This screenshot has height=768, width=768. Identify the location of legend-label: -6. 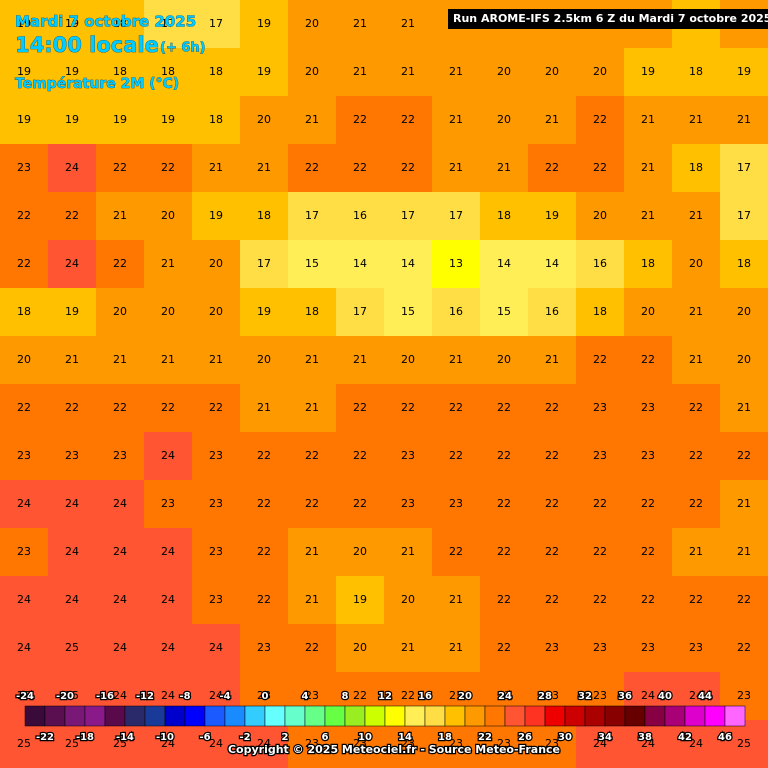
(204, 737).